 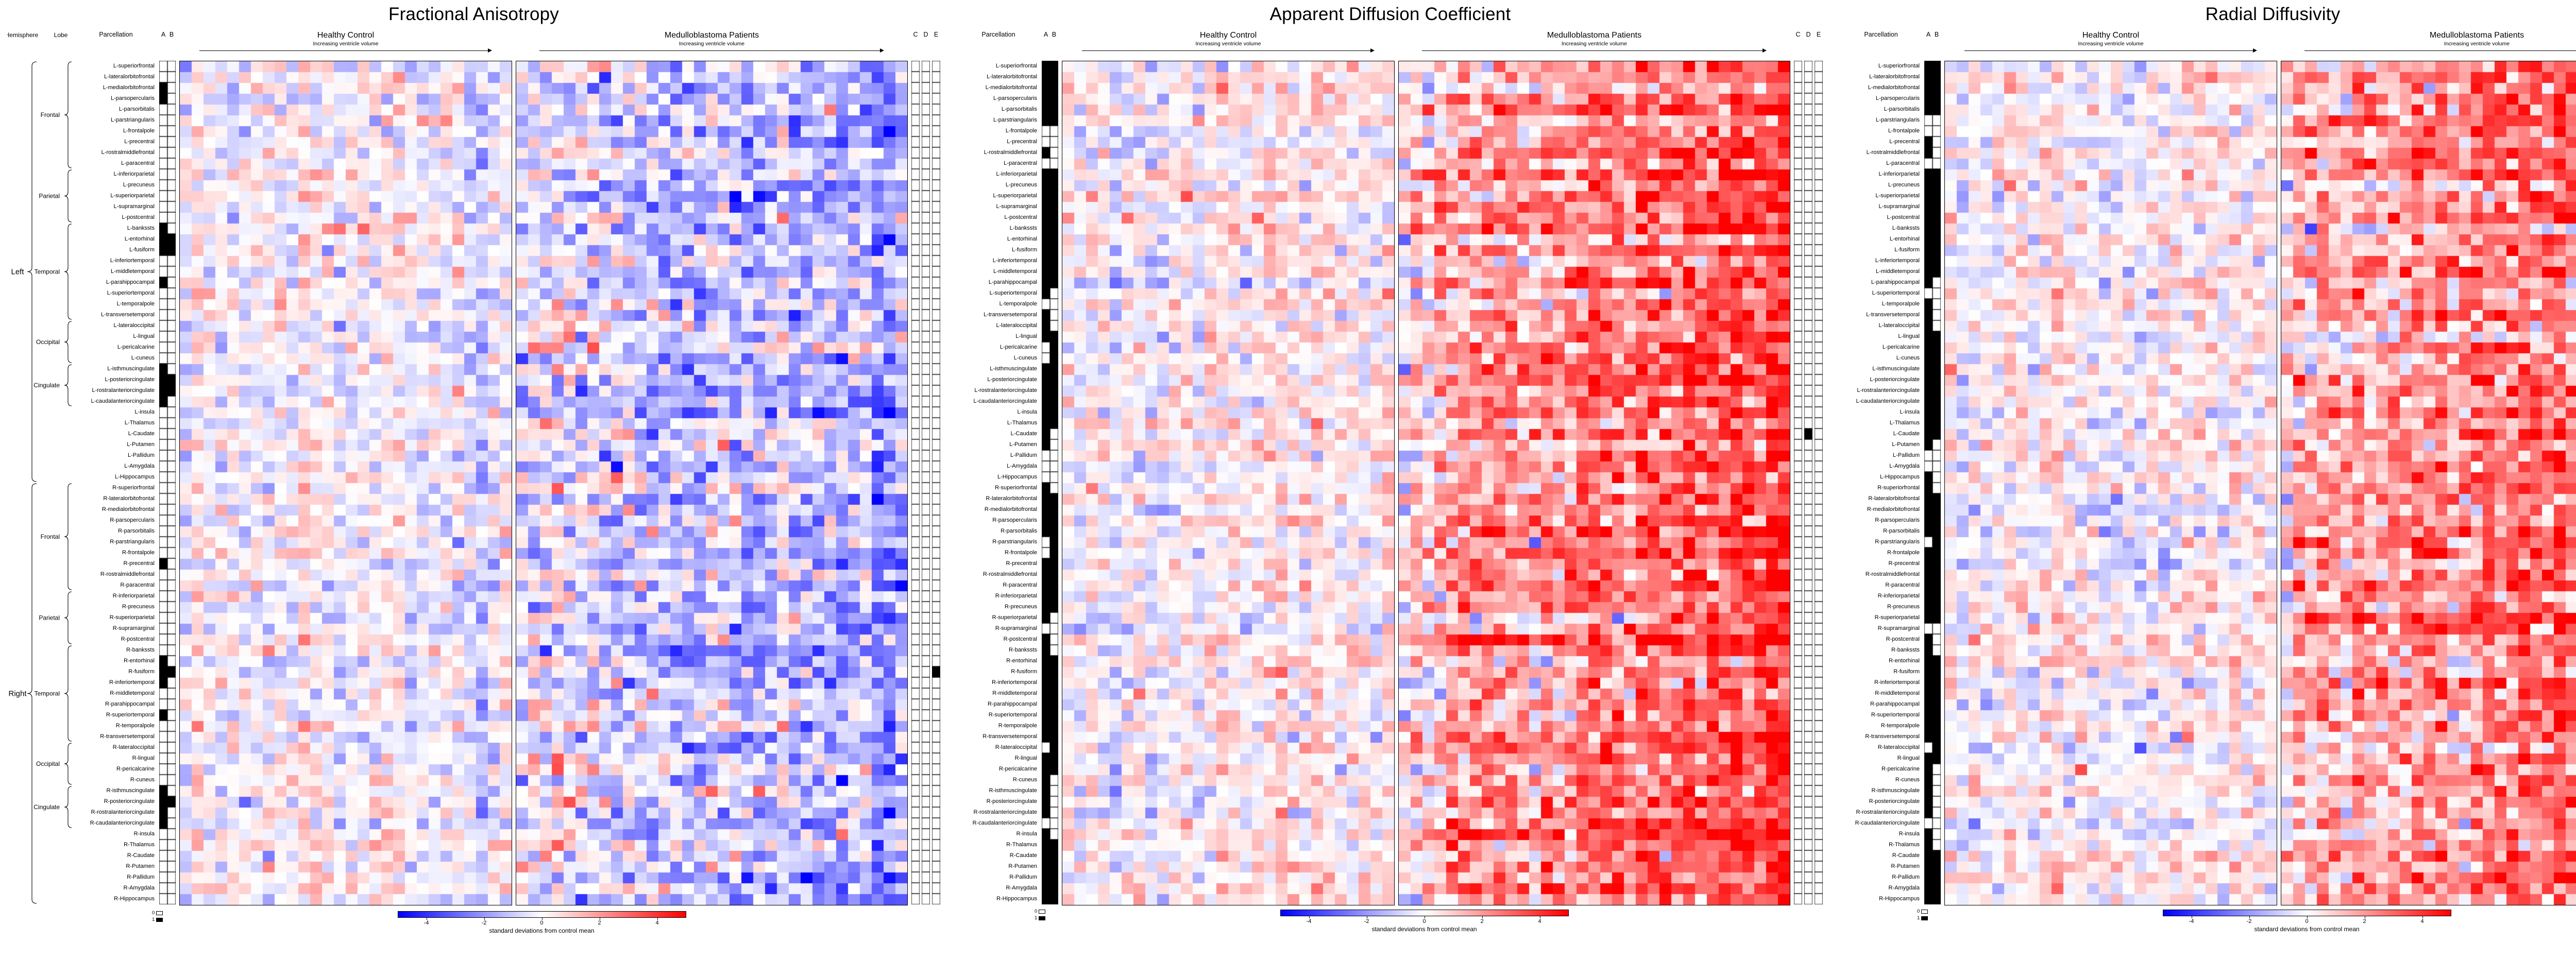 What do you see at coordinates (1018, 347) in the screenshot?
I see `row-label: L-pericalcarine` at bounding box center [1018, 347].